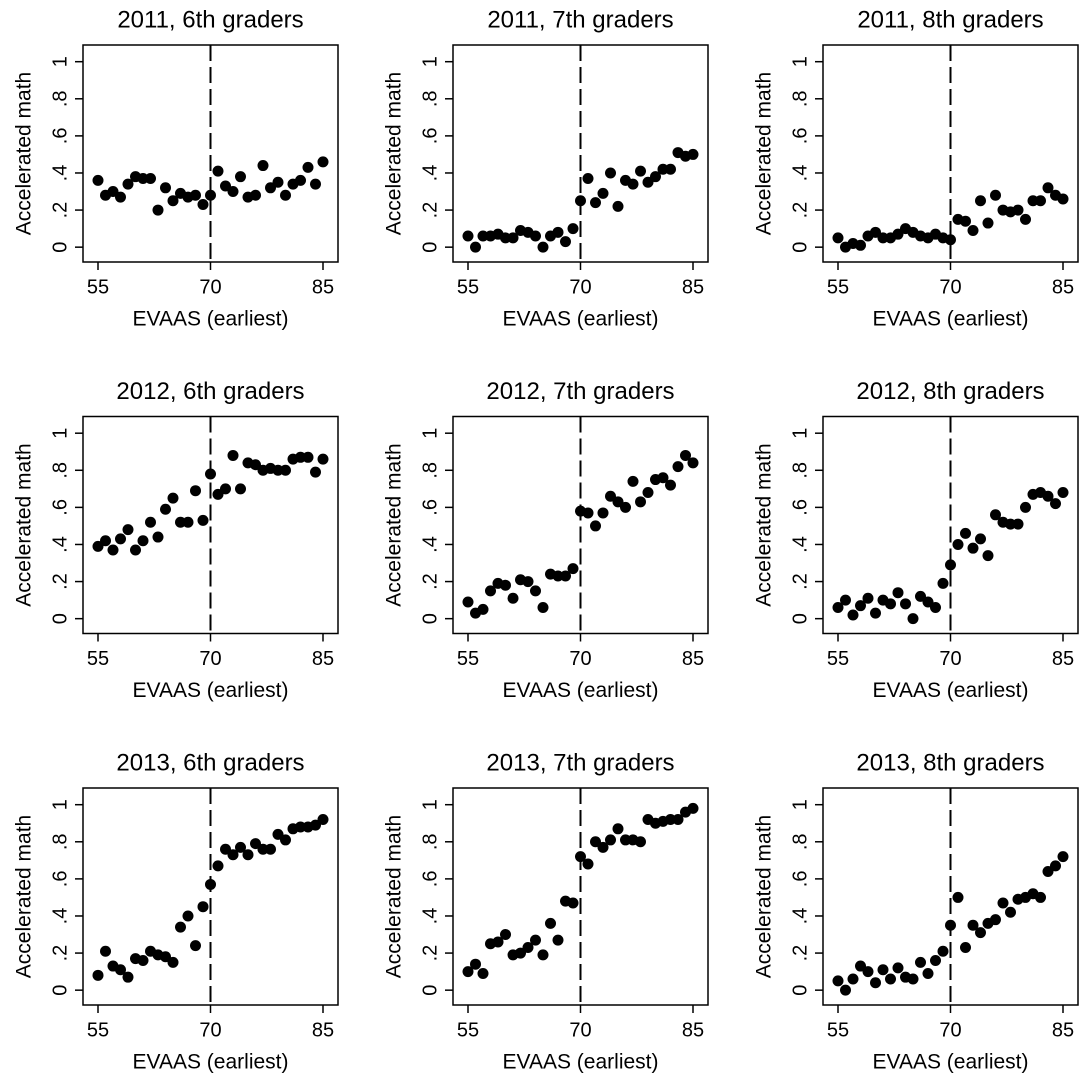 The width and height of the screenshot is (1089, 1078). Describe the element at coordinates (430, 544) in the screenshot. I see `y-tick-label: .4` at that location.